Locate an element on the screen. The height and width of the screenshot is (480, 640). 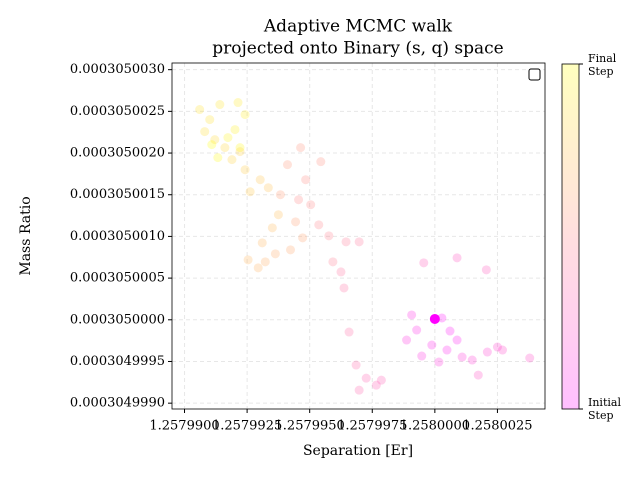
y-tick-label: 0.0003050010 is located at coordinates (117, 236).